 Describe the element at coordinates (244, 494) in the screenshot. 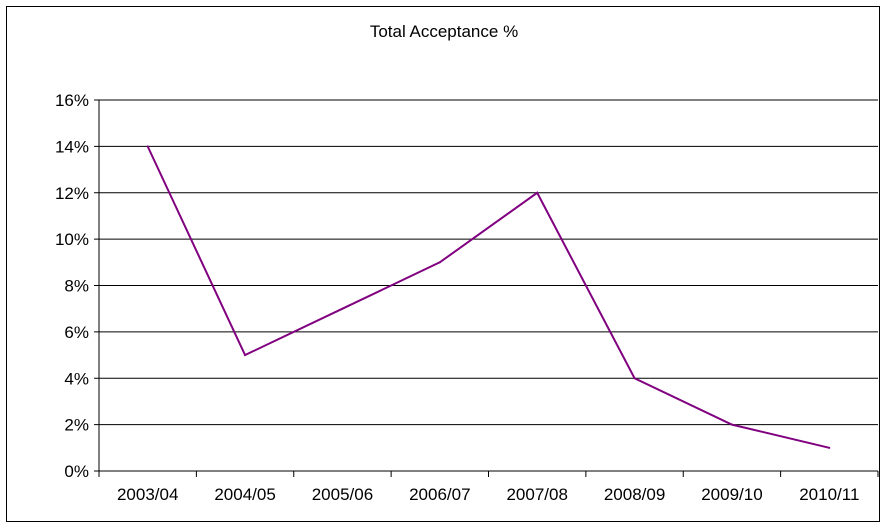

I see `x-tick-label: 2004/05` at that location.